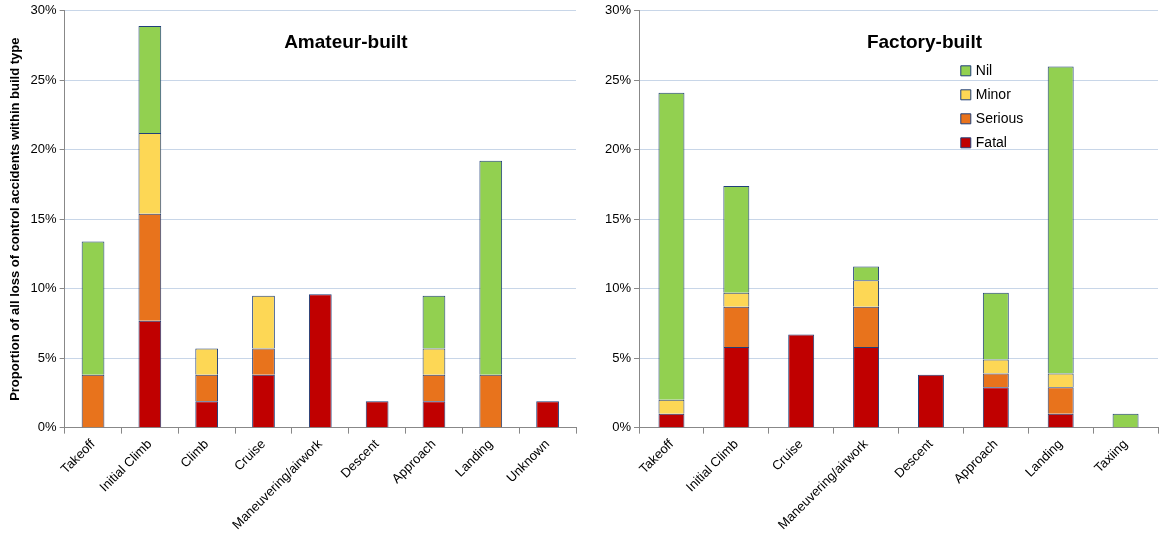 This screenshot has width=1164, height=536. I want to click on legend-label: Nil, so click(984, 69).